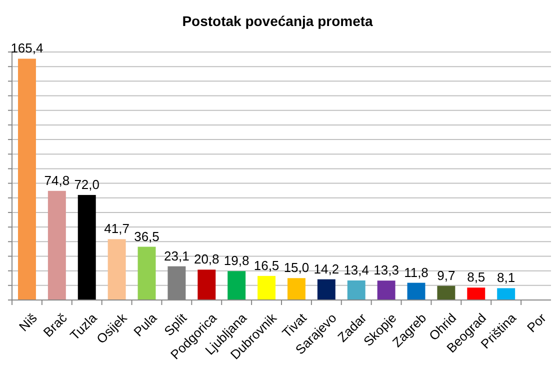 The height and width of the screenshot is (390, 555). What do you see at coordinates (267, 265) in the screenshot?
I see `data-label: 16,5` at bounding box center [267, 265].